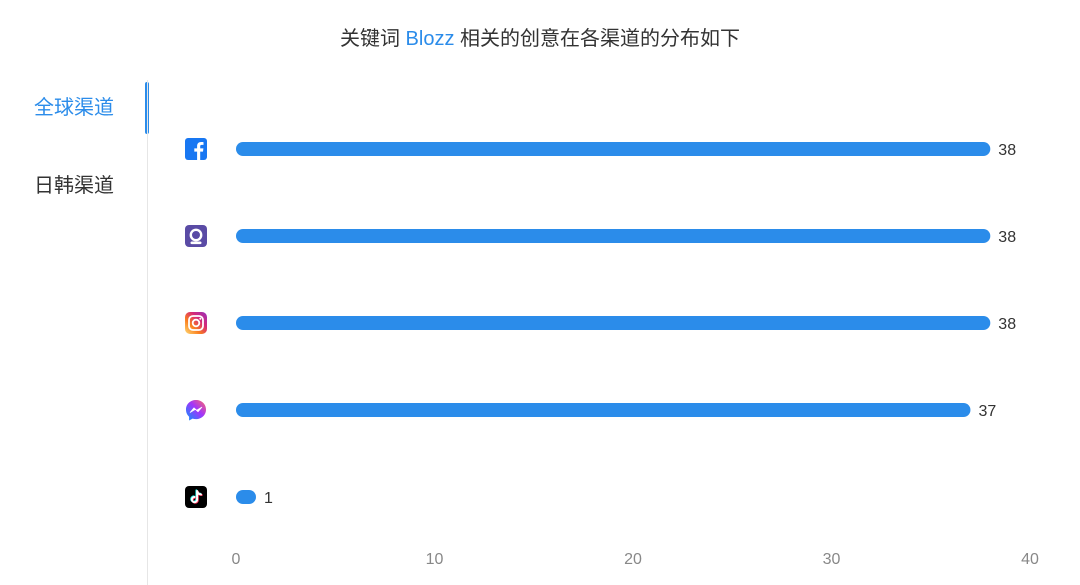  What do you see at coordinates (74, 332) in the screenshot?
I see `channel-tabs: 全球渠道 日韩渠道` at bounding box center [74, 332].